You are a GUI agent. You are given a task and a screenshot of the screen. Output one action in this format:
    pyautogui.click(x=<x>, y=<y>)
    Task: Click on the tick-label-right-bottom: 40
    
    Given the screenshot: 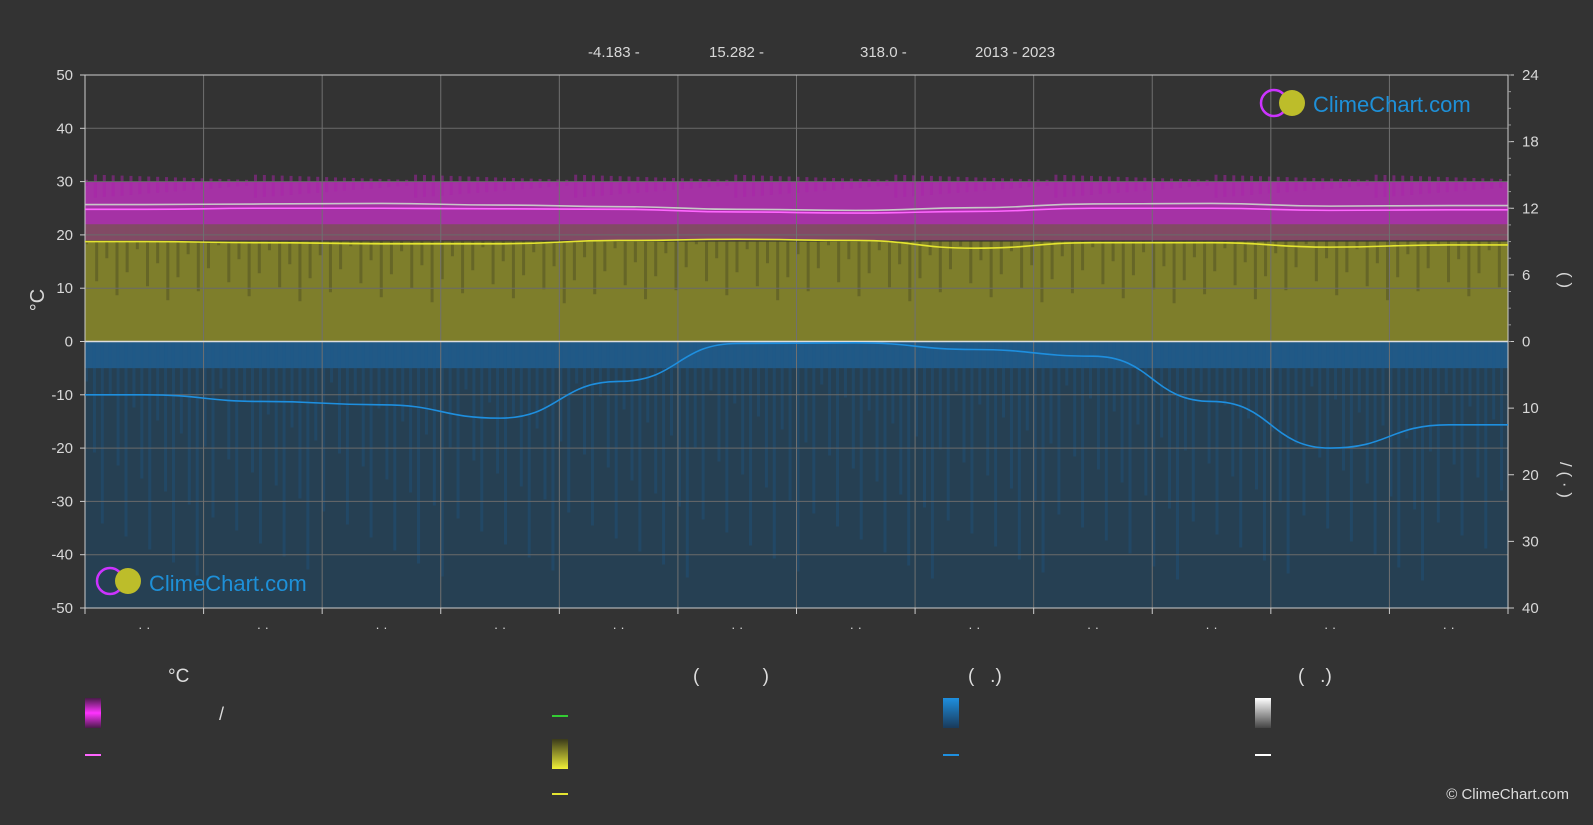 What is the action you would take?
    pyautogui.click(x=1530, y=608)
    